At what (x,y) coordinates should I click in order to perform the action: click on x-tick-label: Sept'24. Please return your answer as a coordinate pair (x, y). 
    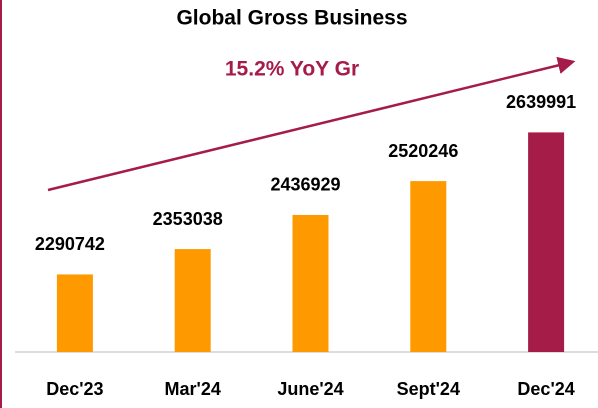
    Looking at the image, I should click on (428, 389).